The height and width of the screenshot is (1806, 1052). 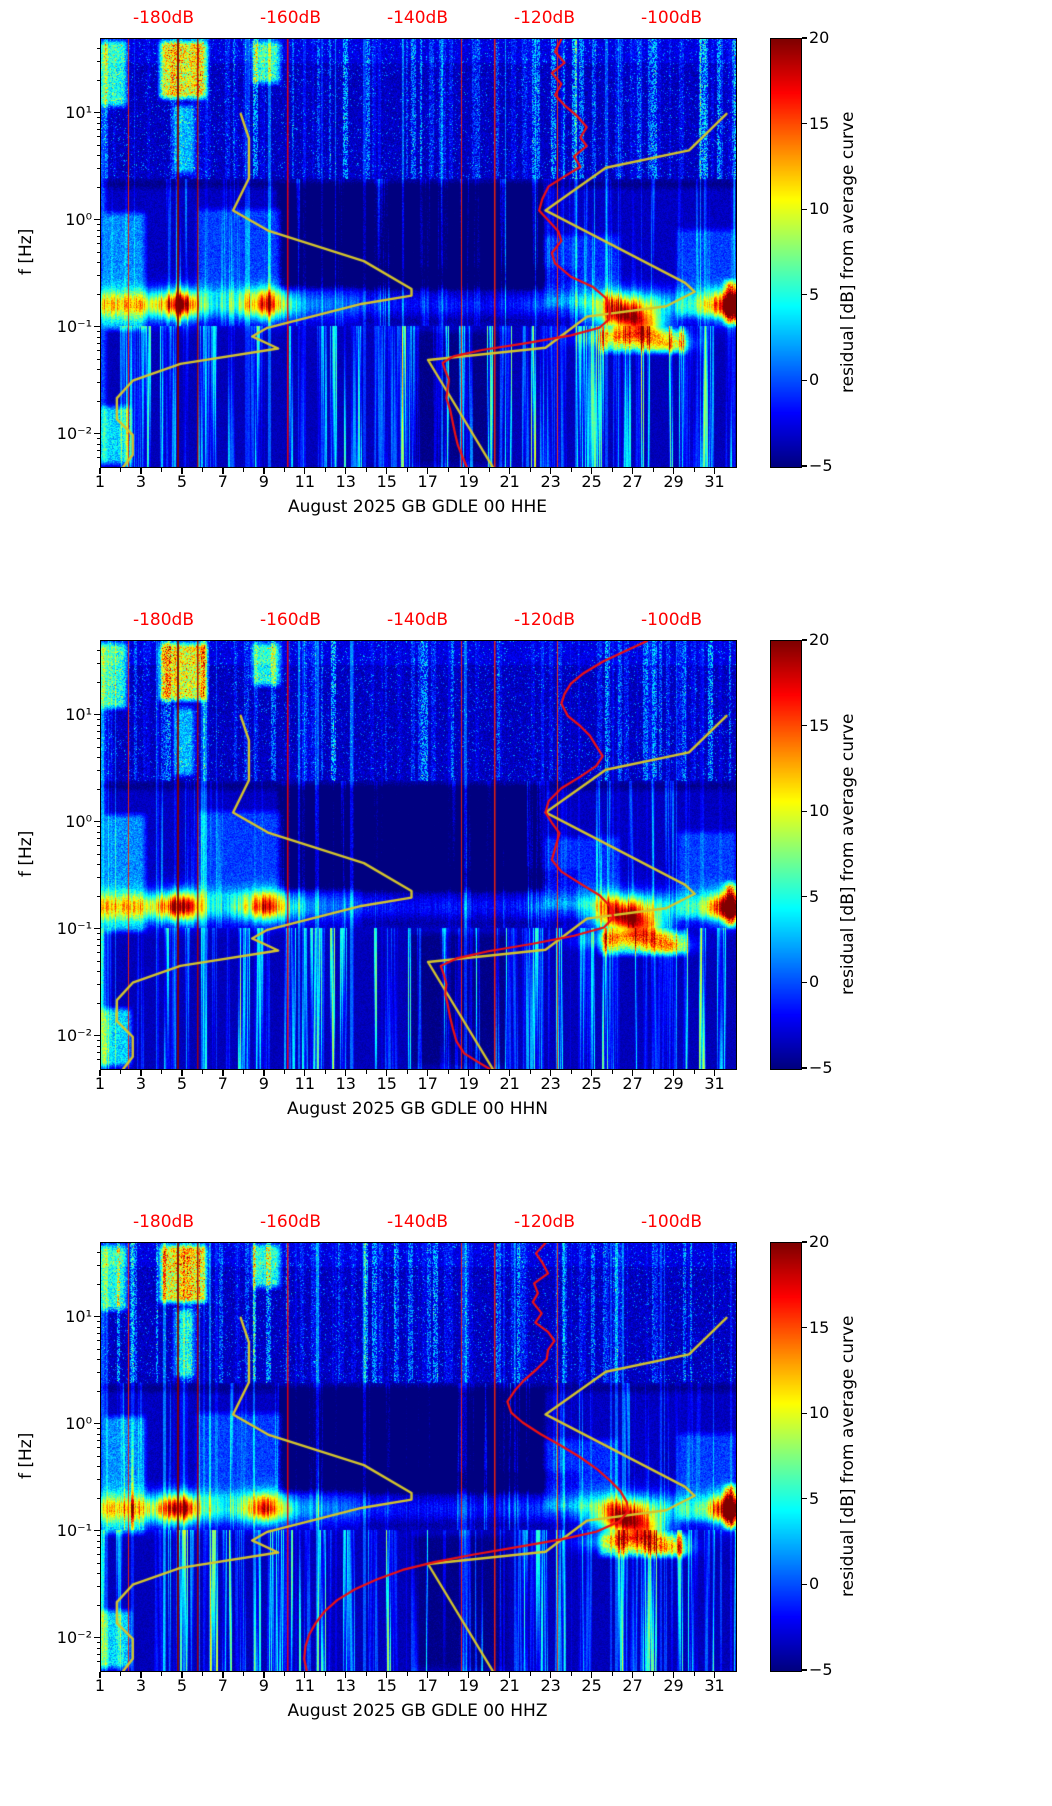 What do you see at coordinates (848, 252) in the screenshot?
I see `colorbar-label: residual [dB] from average curve` at bounding box center [848, 252].